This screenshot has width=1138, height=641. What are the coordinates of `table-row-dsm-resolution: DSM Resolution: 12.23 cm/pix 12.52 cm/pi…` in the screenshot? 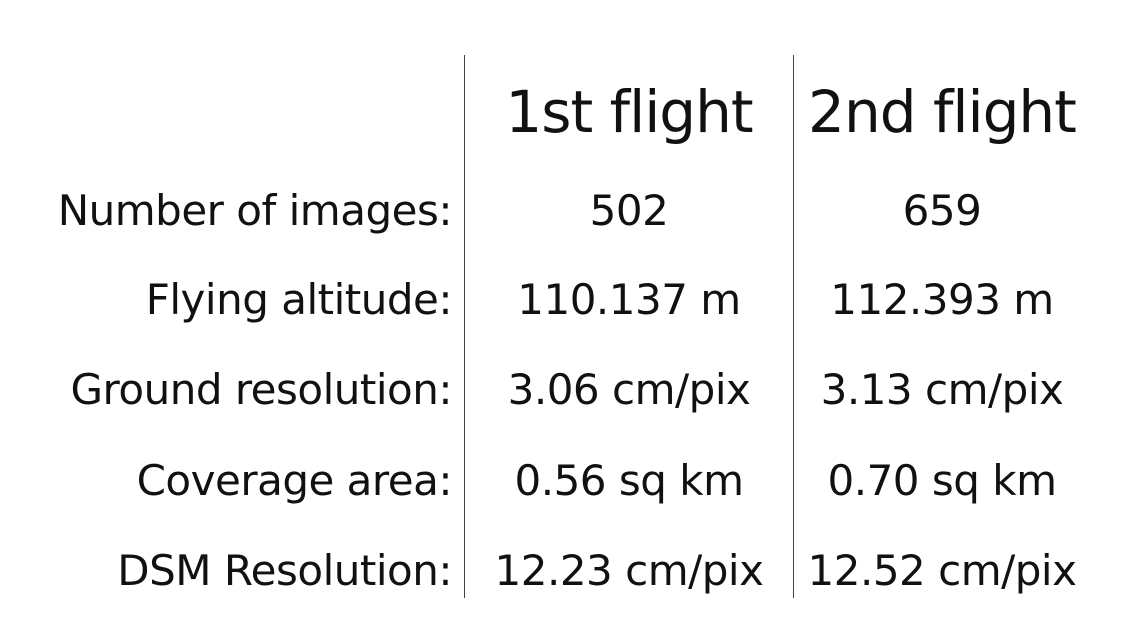 It's located at (569, 571).